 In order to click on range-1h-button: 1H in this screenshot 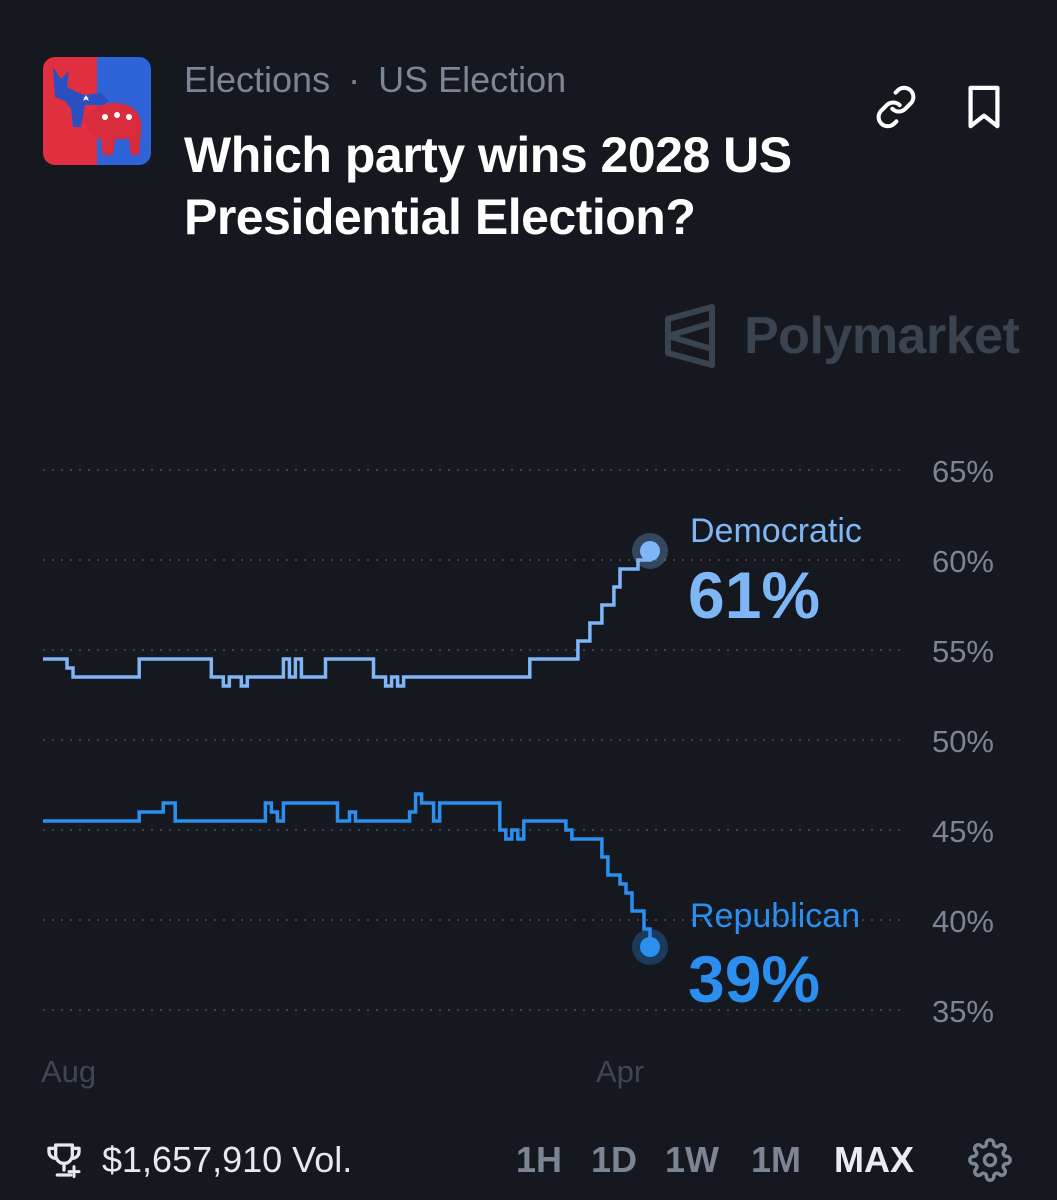, I will do `click(539, 1159)`.